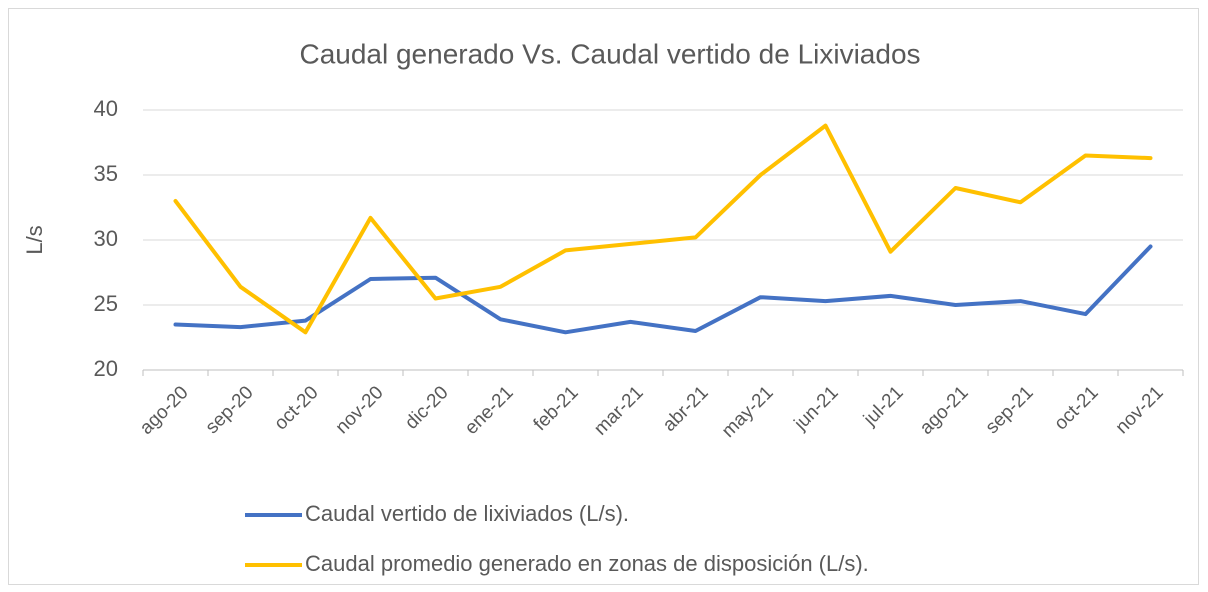  Describe the element at coordinates (106, 303) in the screenshot. I see `y-tick-label: 25` at that location.